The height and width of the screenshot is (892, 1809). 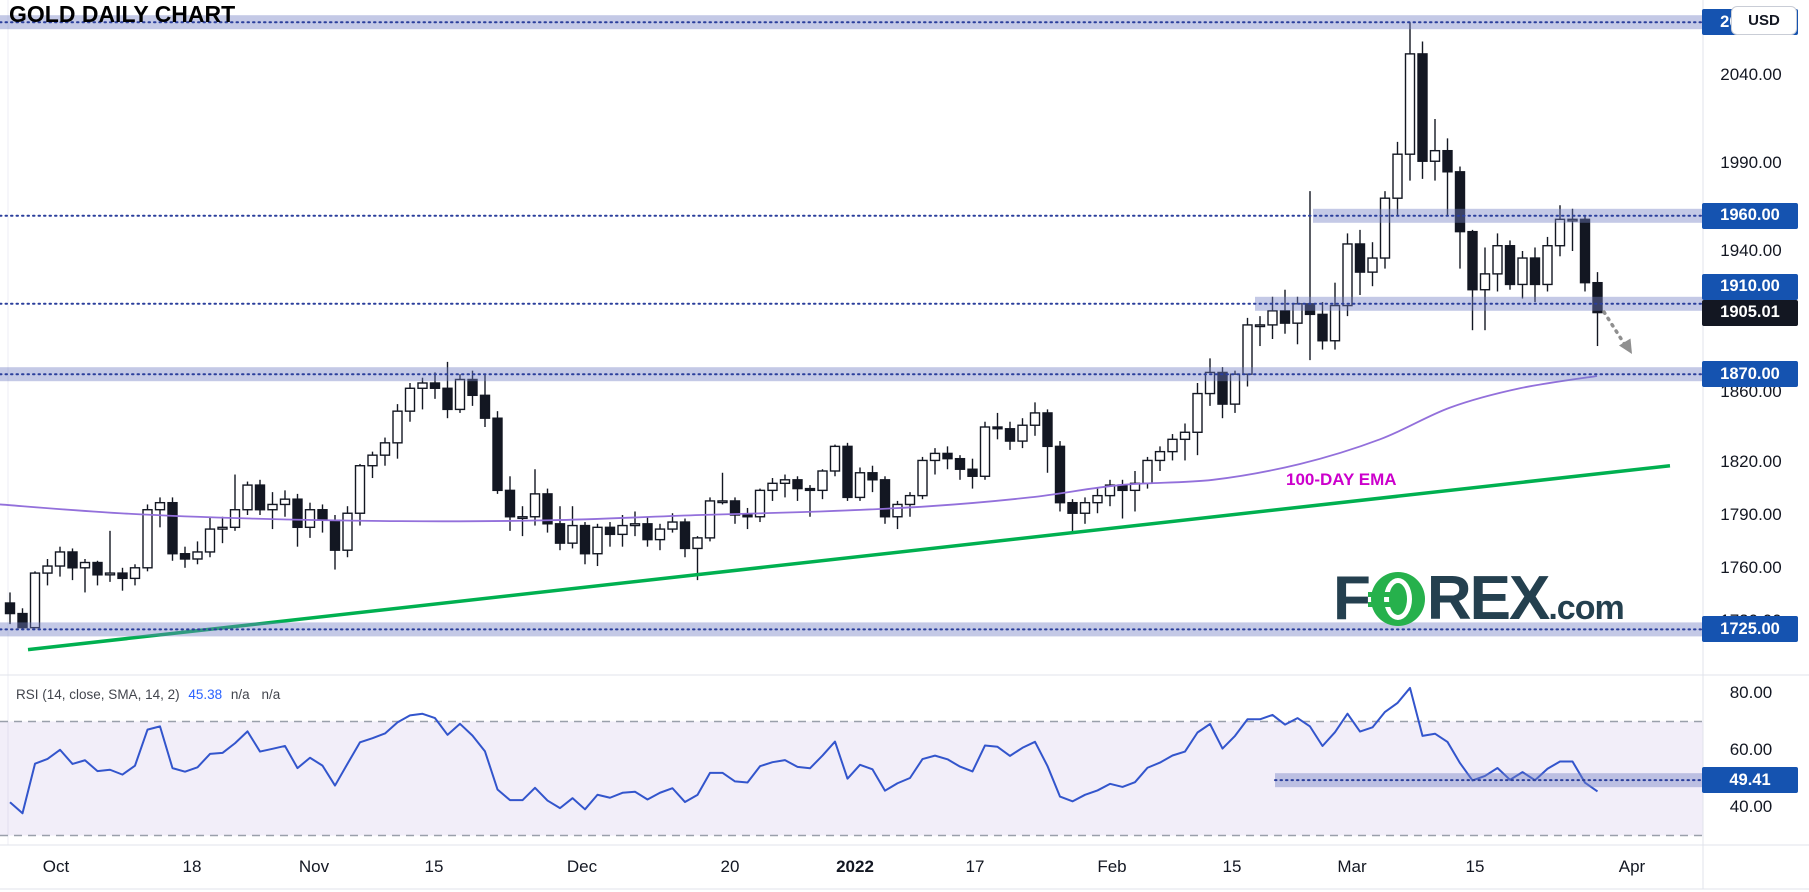 What do you see at coordinates (1479, 598) in the screenshot?
I see `forex-logo: F REX .com` at bounding box center [1479, 598].